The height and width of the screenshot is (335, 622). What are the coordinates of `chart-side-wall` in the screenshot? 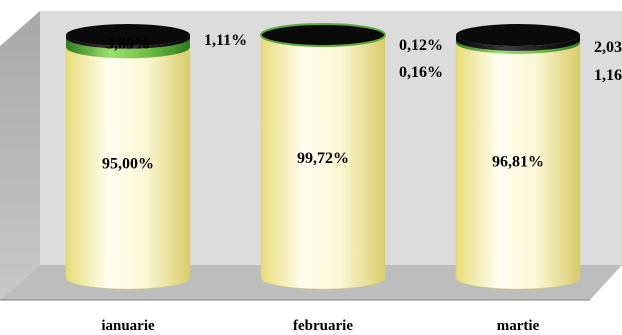 It's located at (20, 155).